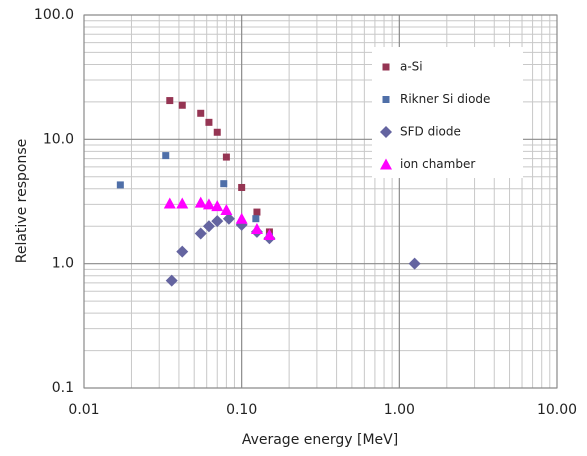 The height and width of the screenshot is (456, 587). Describe the element at coordinates (411, 67) in the screenshot. I see `legend-label: a-Si` at that location.